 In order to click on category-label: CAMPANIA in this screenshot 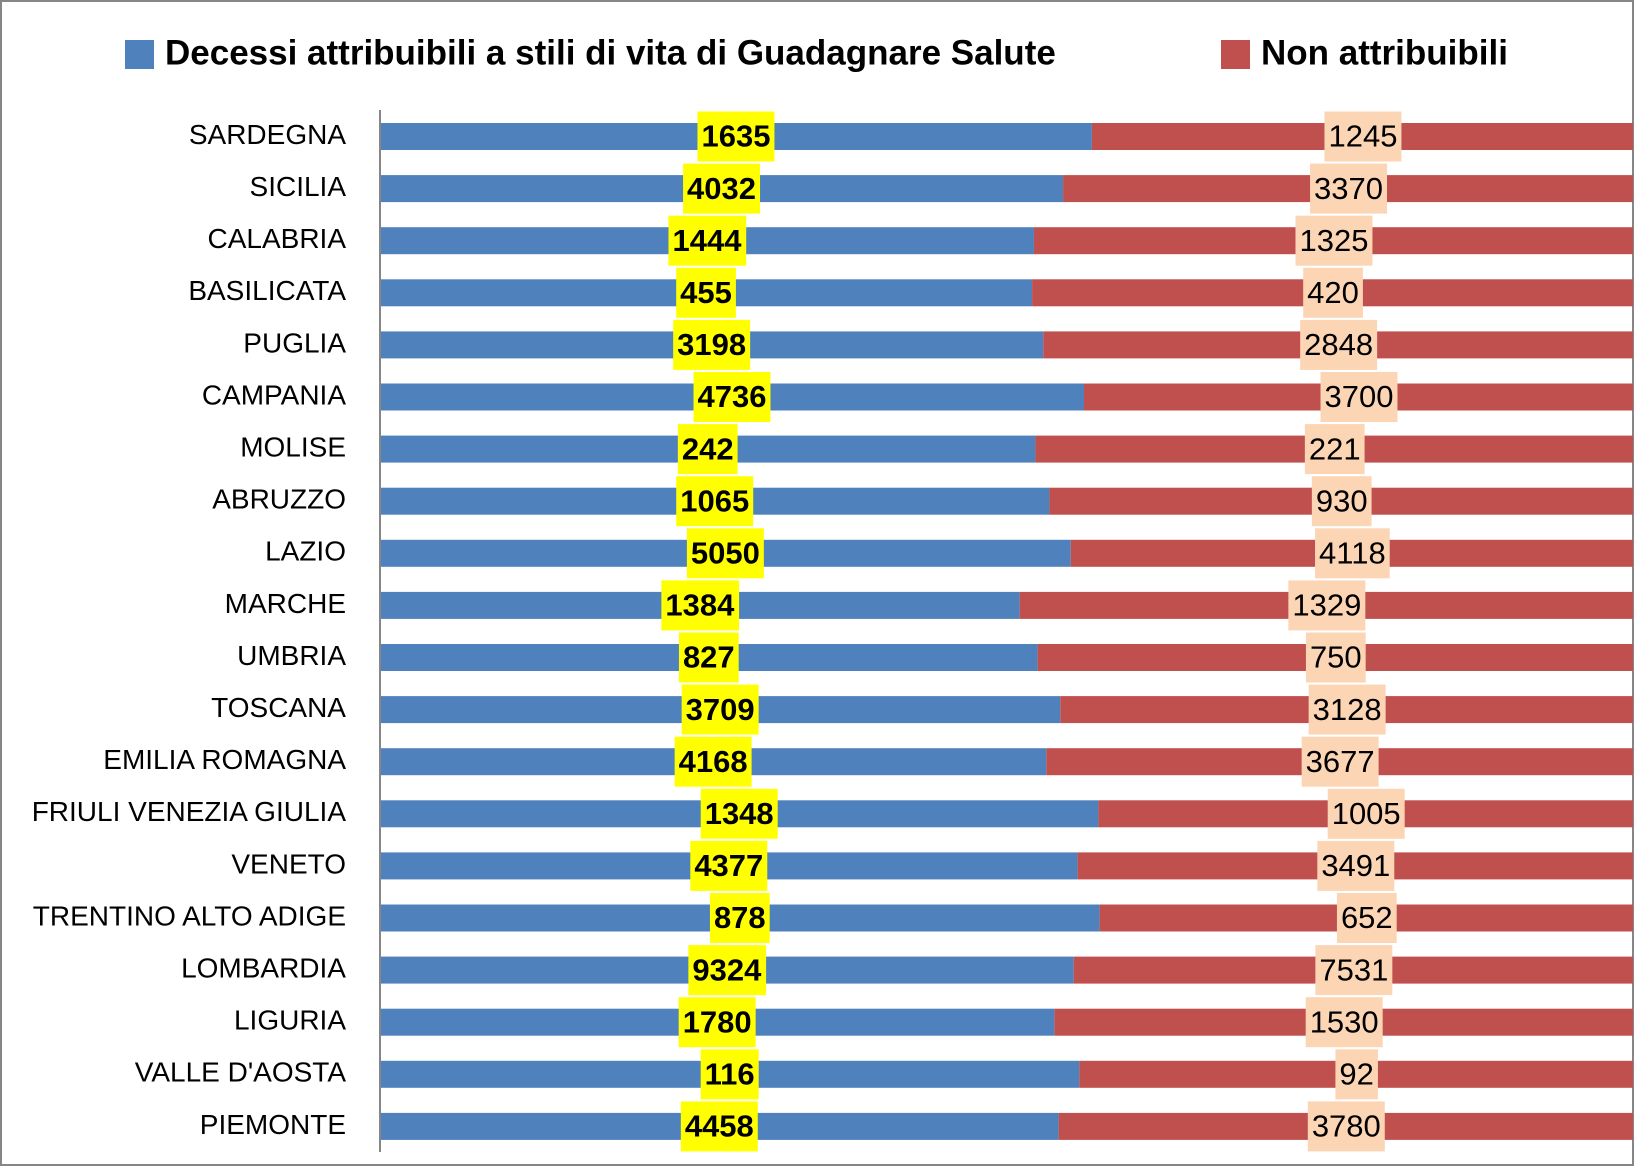, I will do `click(274, 394)`.